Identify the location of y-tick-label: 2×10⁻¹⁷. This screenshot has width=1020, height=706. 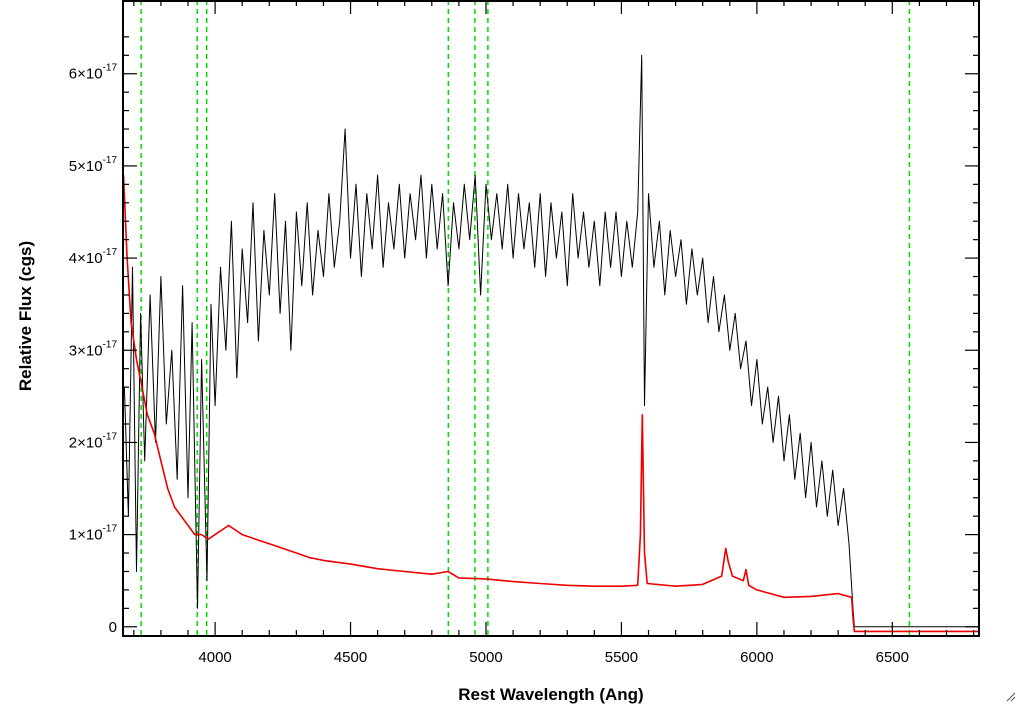
(93, 441).